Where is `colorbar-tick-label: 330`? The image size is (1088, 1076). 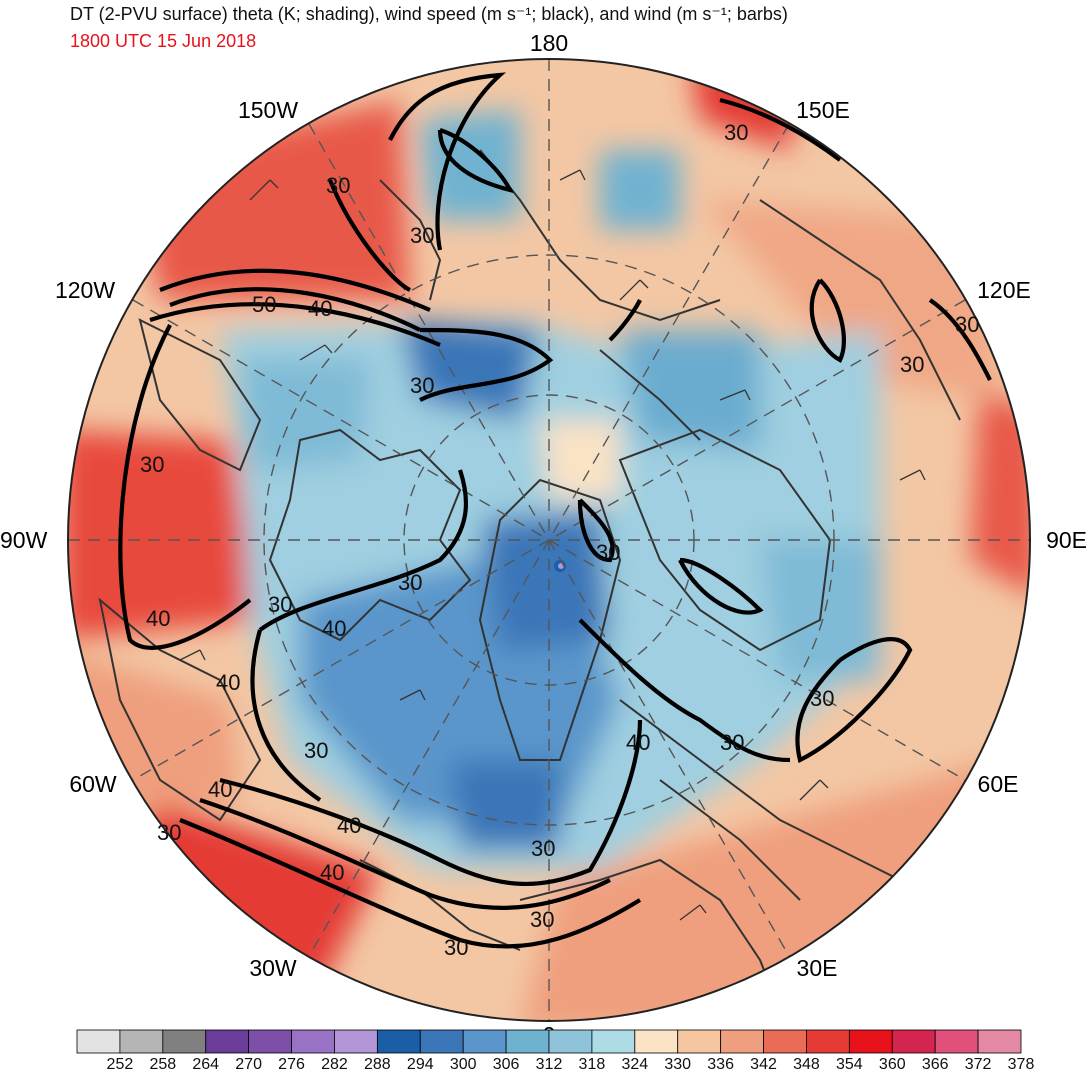 colorbar-tick-label: 330 is located at coordinates (678, 1064).